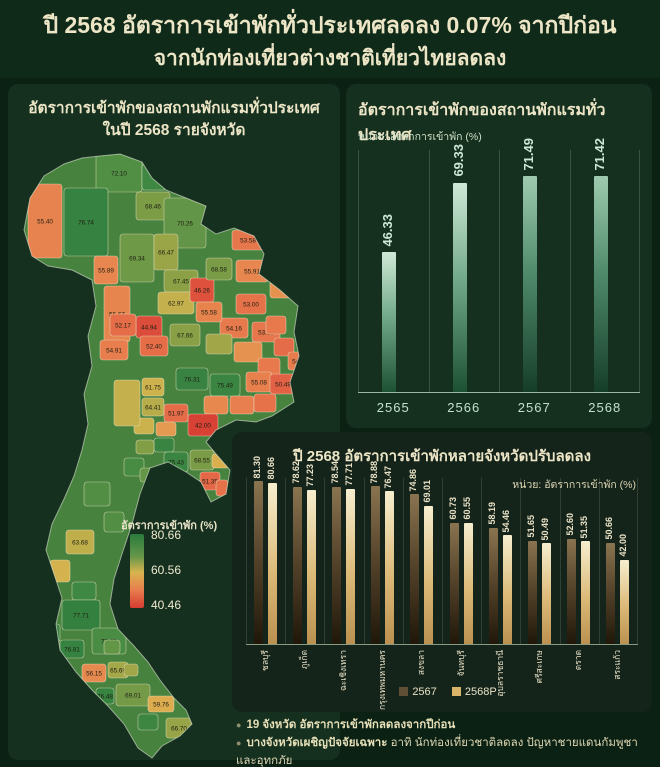 This screenshot has height=767, width=660. What do you see at coordinates (393, 407) in the screenshot?
I see `year-axis-label: 2565` at bounding box center [393, 407].